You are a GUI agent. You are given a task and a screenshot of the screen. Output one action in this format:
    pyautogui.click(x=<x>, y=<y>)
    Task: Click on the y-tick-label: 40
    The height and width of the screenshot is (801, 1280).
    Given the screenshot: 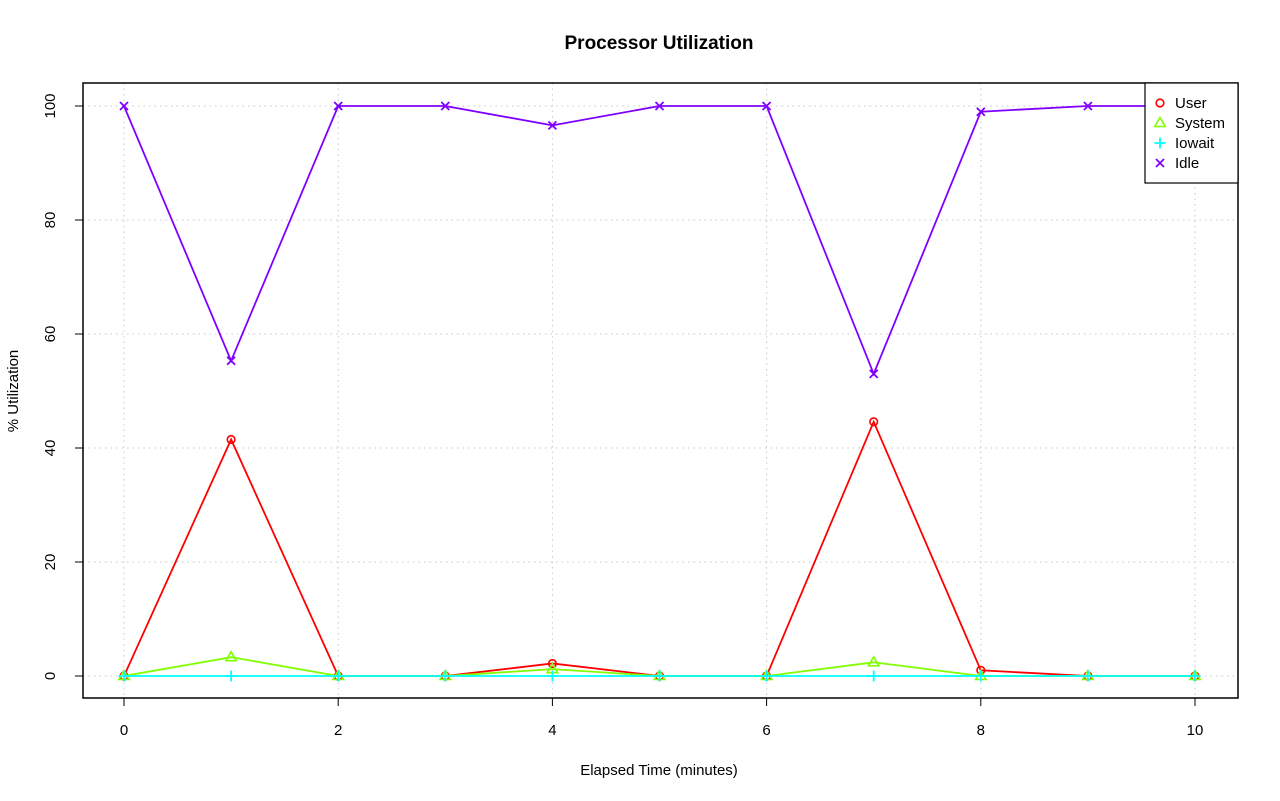 What is the action you would take?
    pyautogui.click(x=50, y=448)
    